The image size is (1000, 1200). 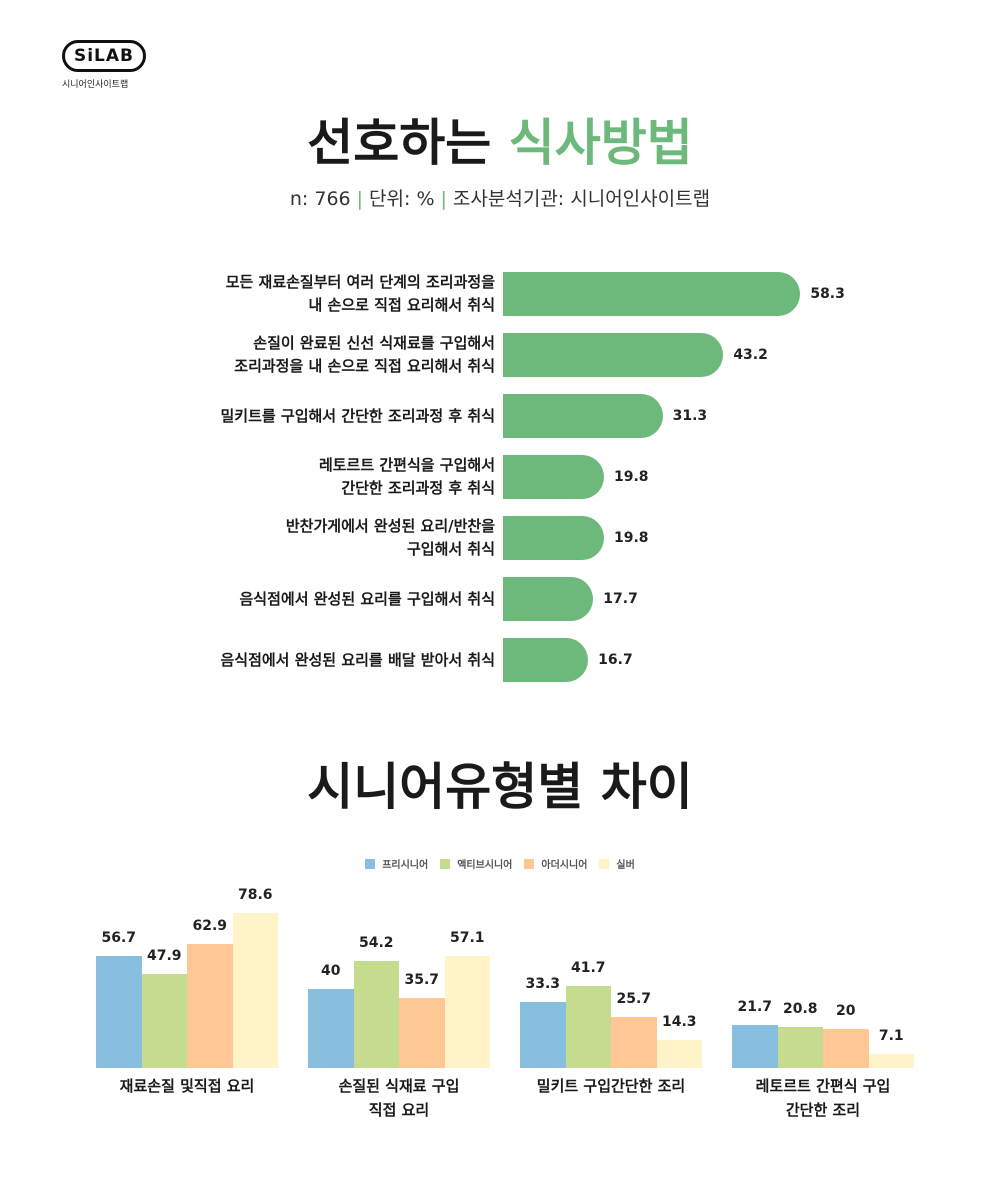 I want to click on bar-value-label: 33.3, so click(x=543, y=984).